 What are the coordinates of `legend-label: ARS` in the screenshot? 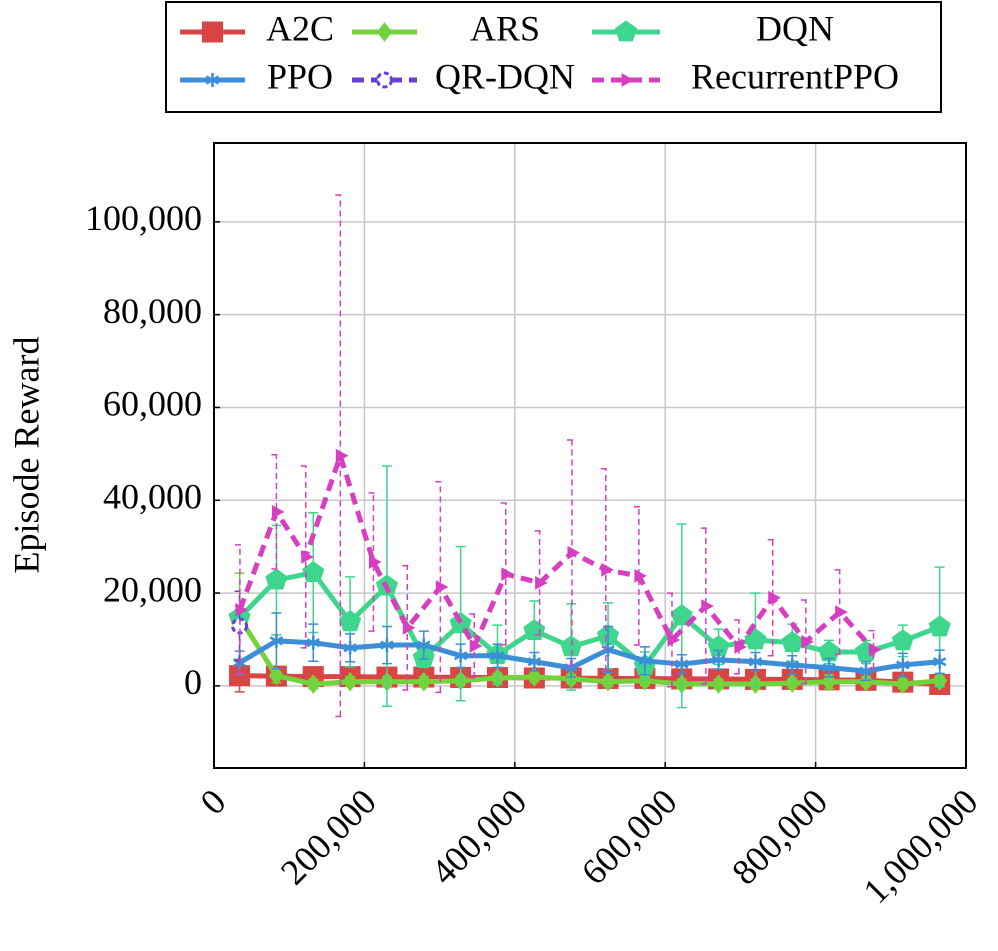 It's located at (505, 28).